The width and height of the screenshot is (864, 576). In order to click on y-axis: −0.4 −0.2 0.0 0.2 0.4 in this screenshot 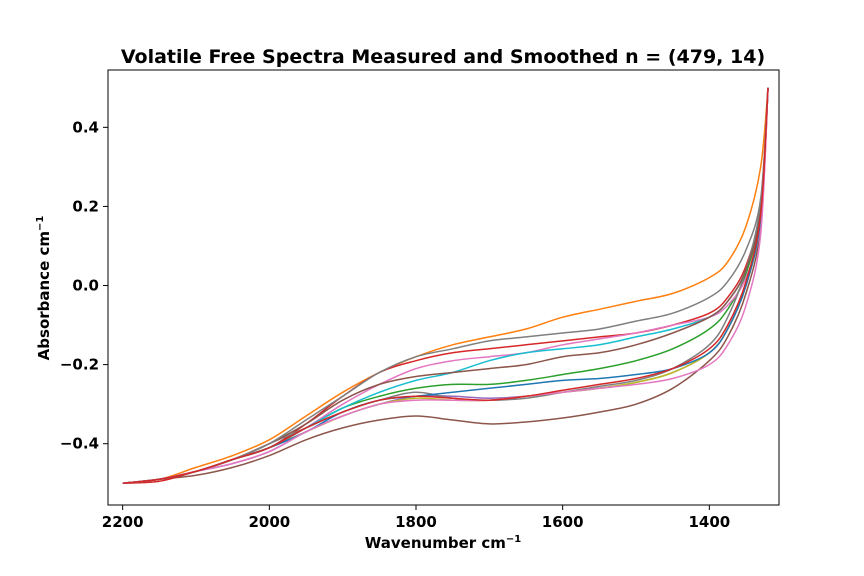, I will do `click(84, 285)`.